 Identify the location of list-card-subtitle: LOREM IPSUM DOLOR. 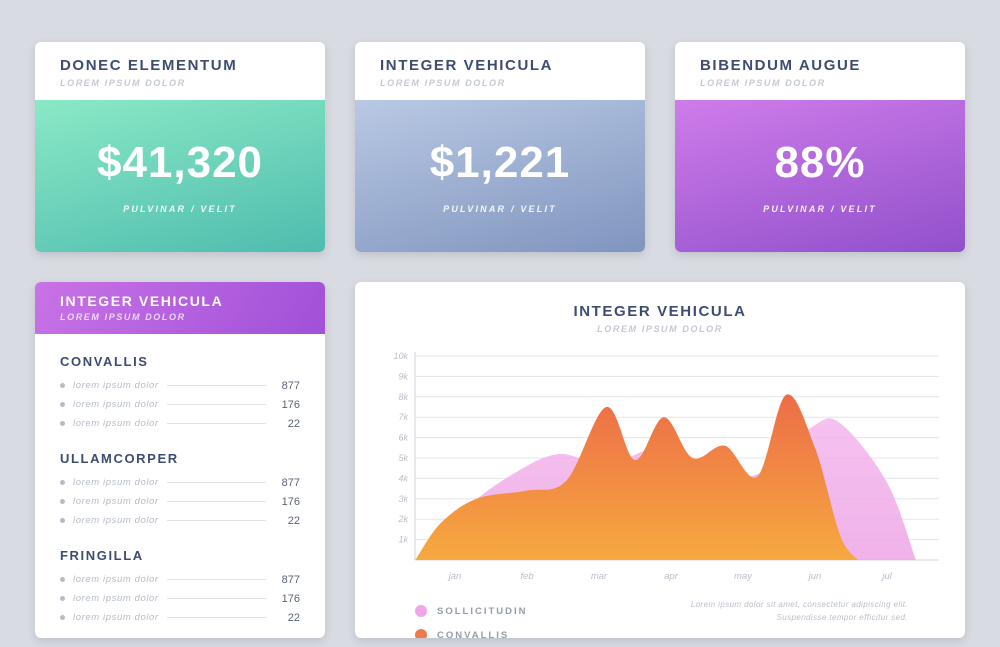
(123, 317).